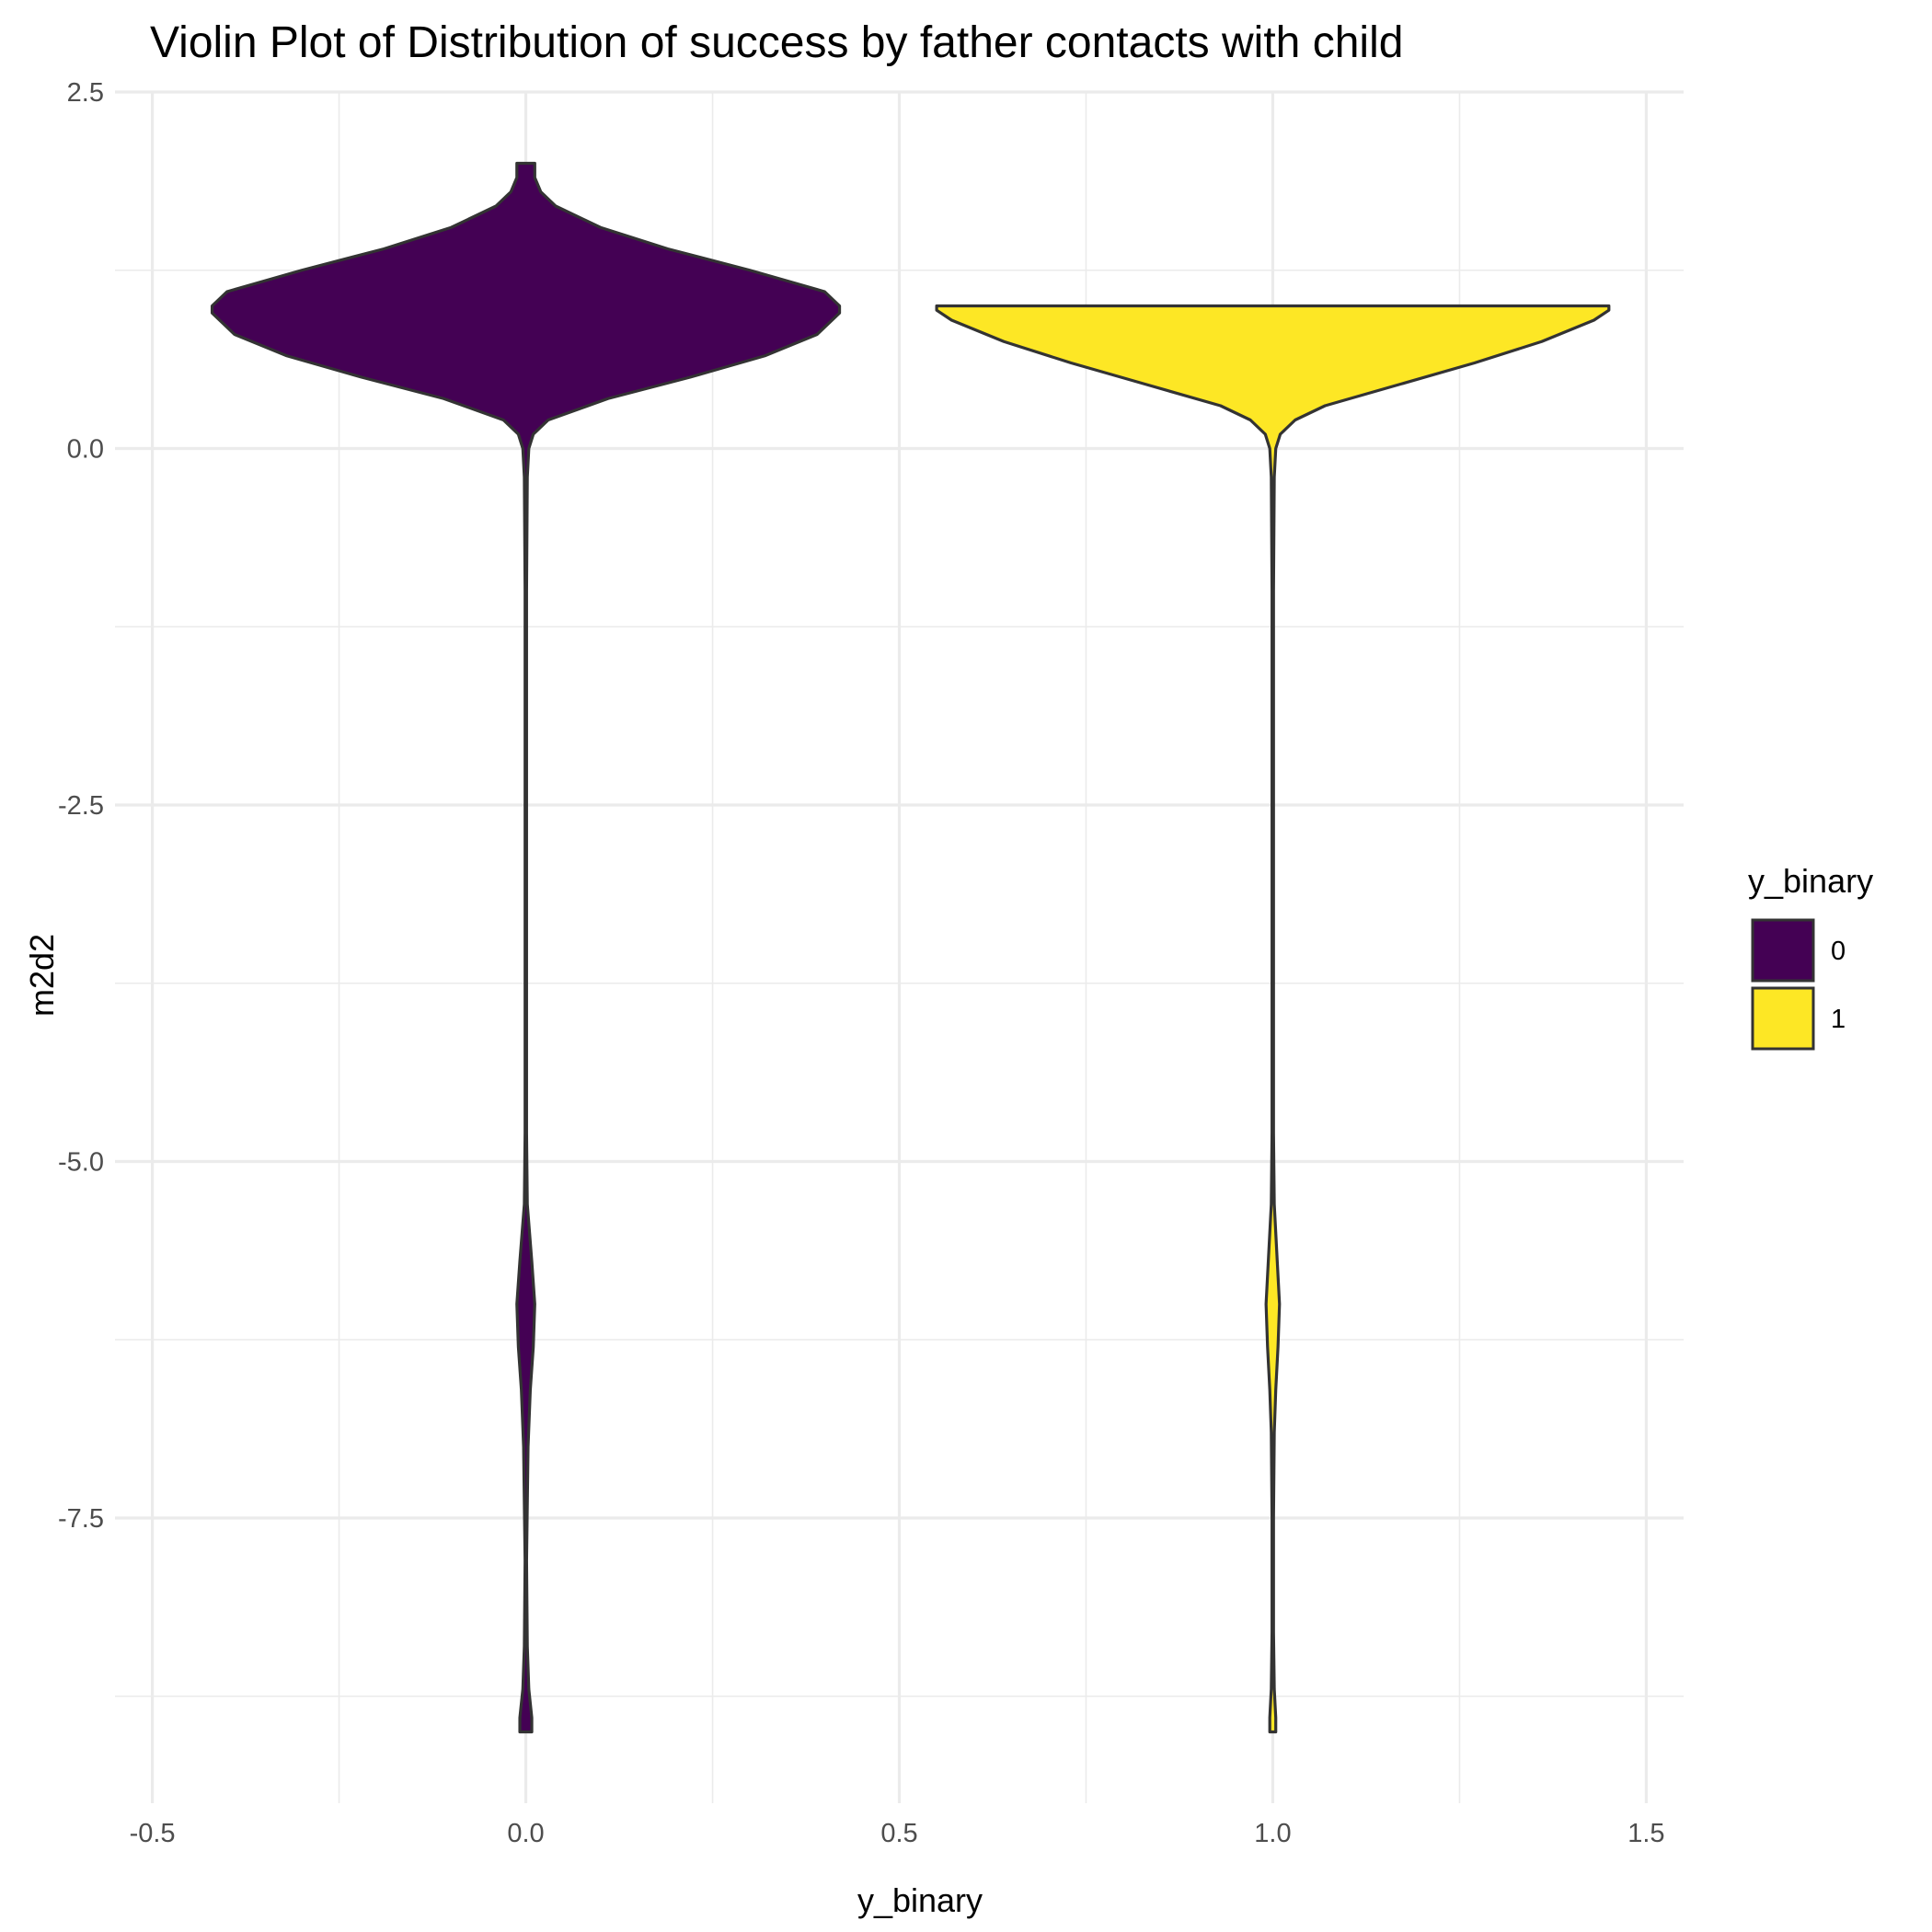 This screenshot has width=1932, height=1932. What do you see at coordinates (1272, 1833) in the screenshot?
I see `x-tick-label: 1.0` at bounding box center [1272, 1833].